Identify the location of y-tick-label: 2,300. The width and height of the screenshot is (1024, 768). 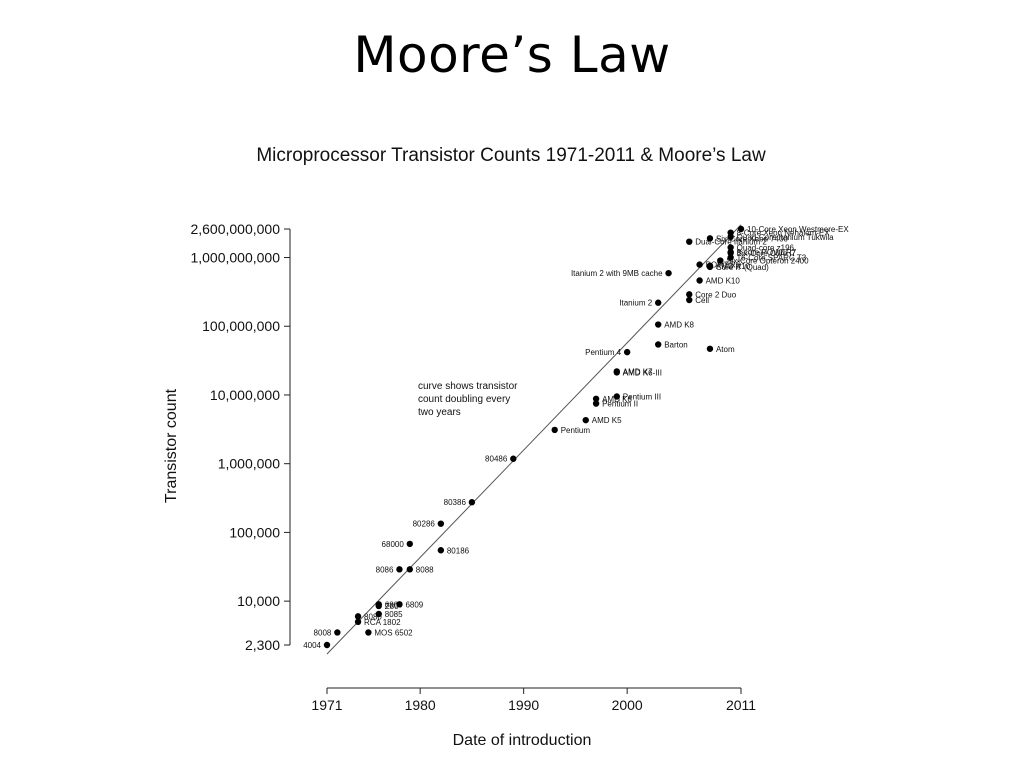
(262, 645).